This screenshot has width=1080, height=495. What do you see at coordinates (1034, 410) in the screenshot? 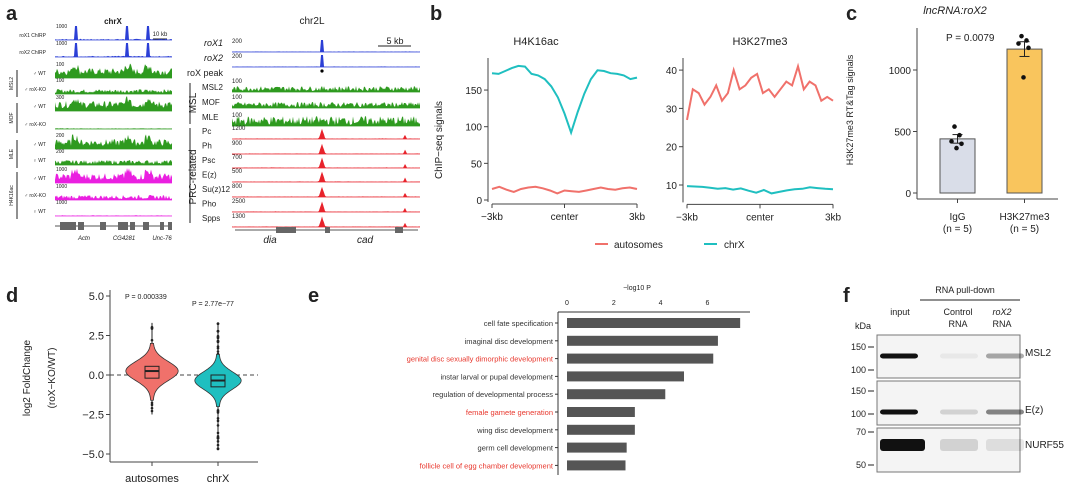
I see `protein-label: E(z)` at bounding box center [1034, 410].